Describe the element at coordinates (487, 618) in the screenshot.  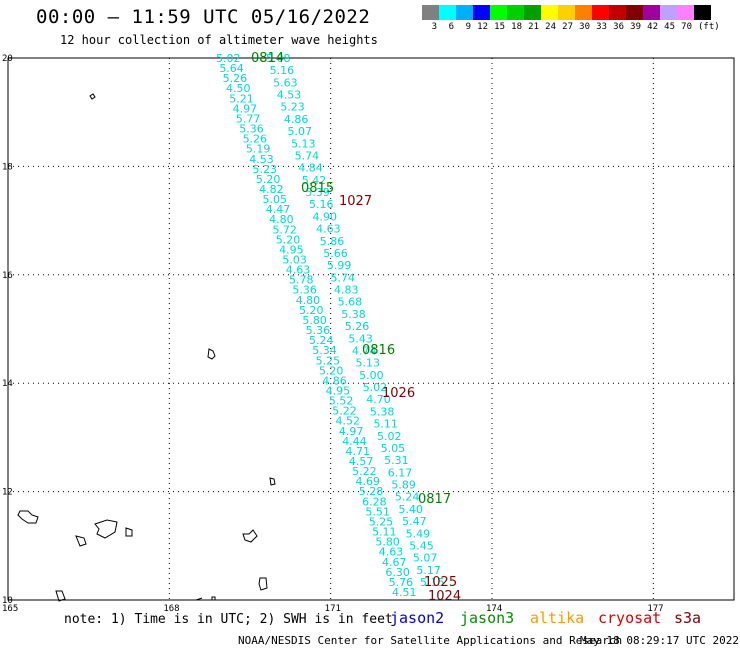
I see `legend-jason3: jason3` at that location.